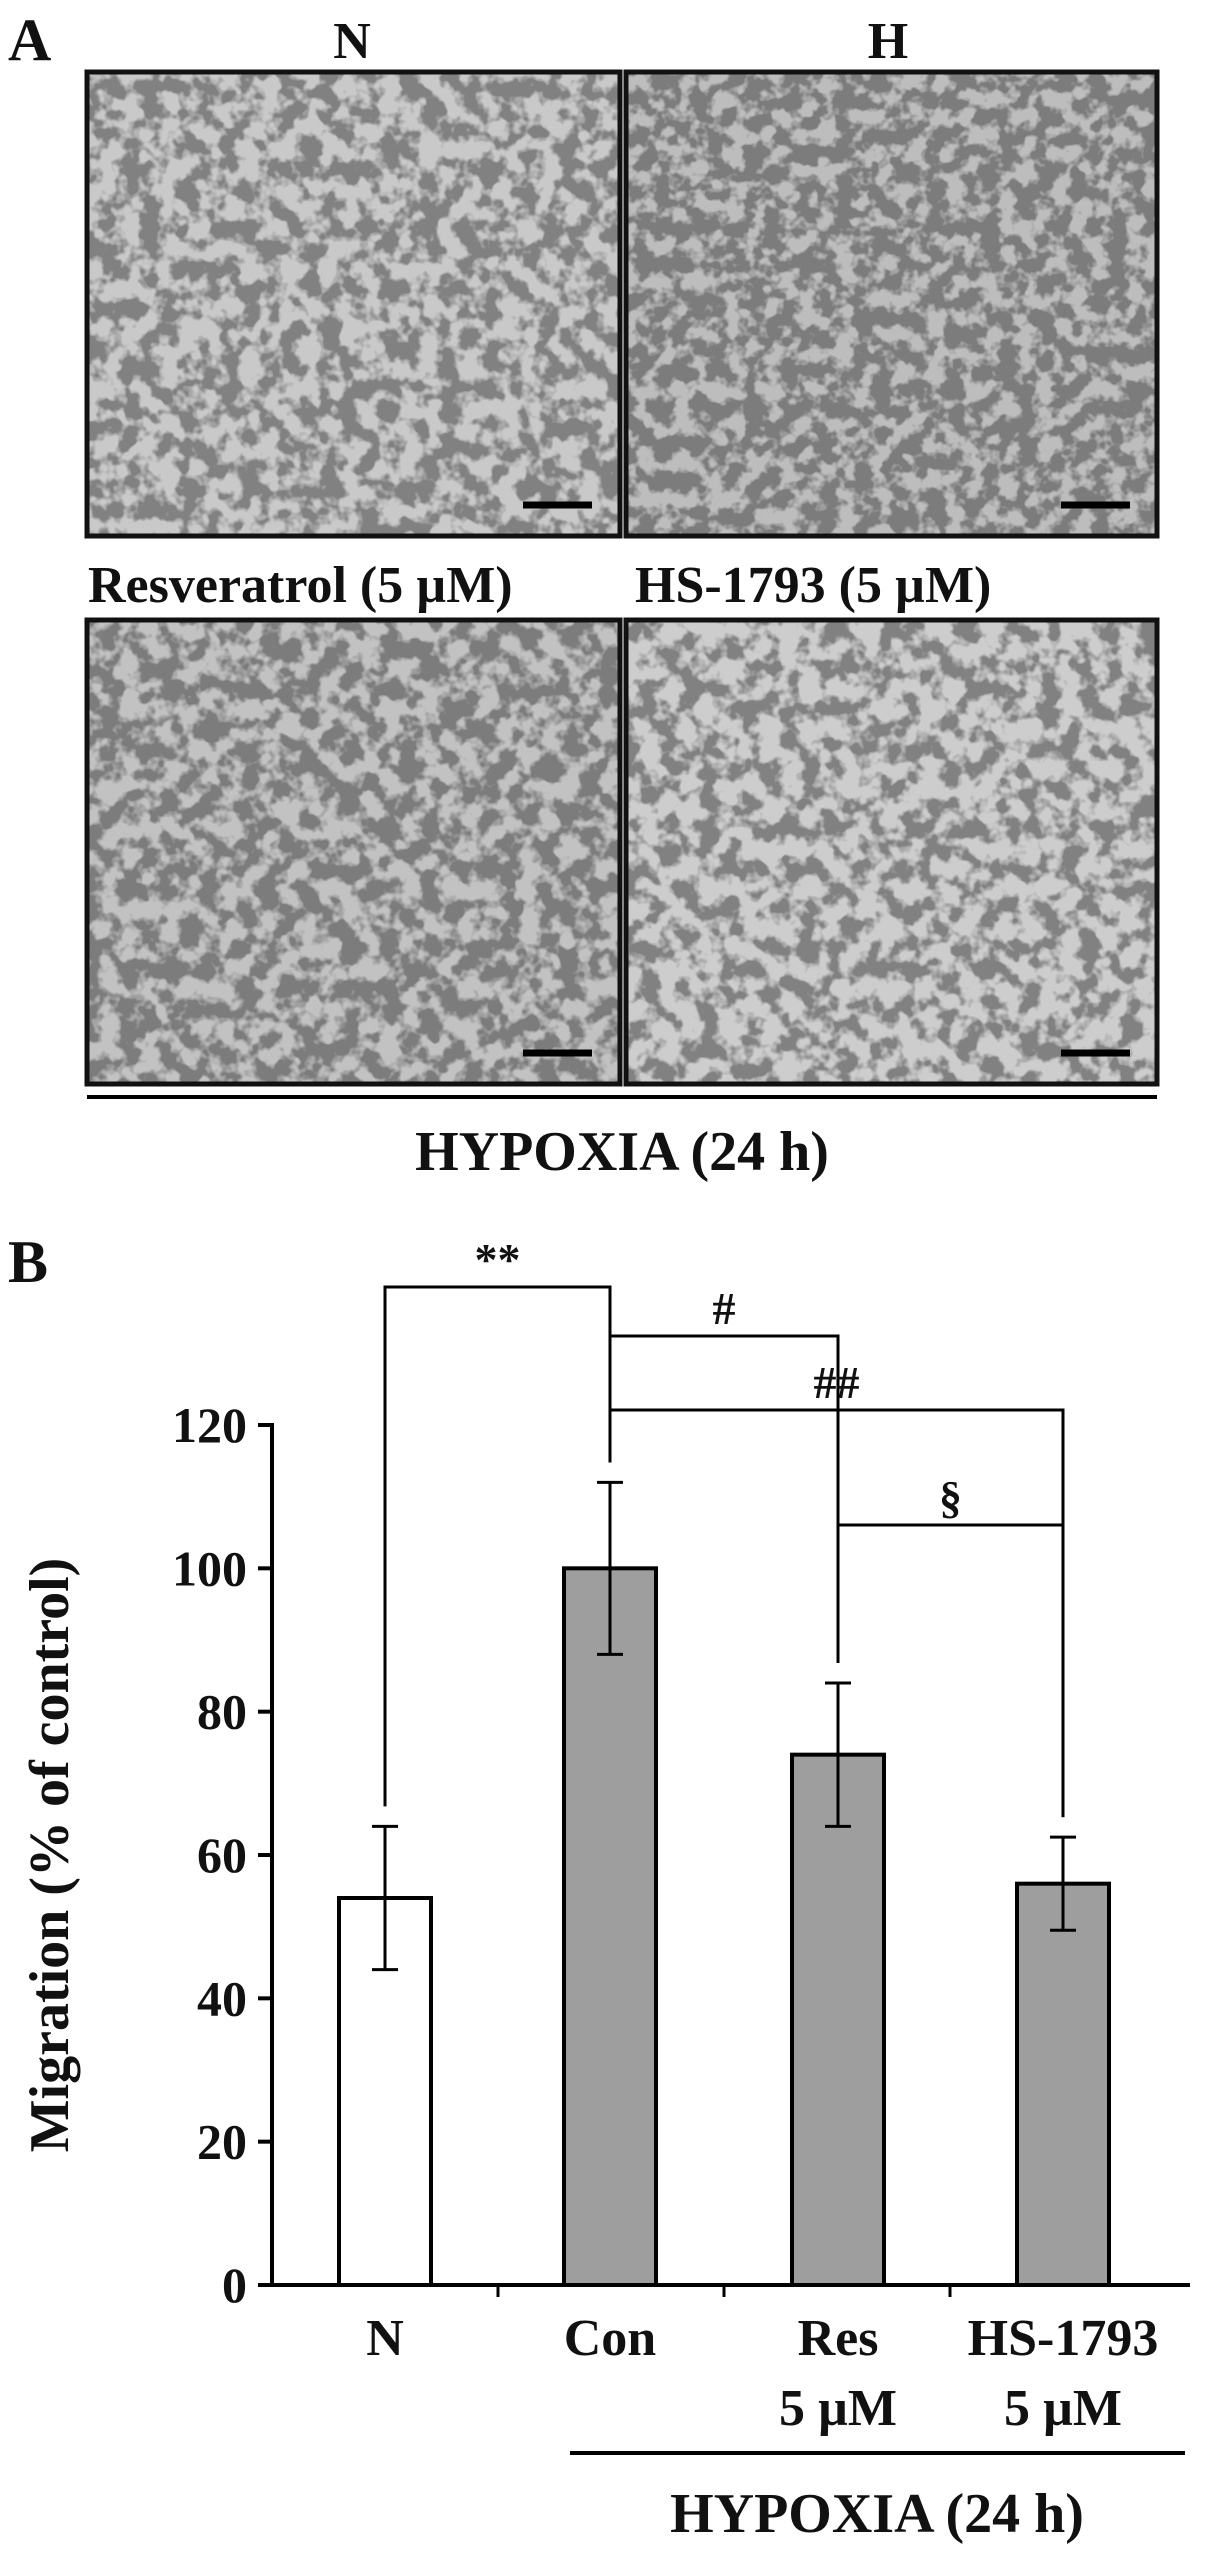  What do you see at coordinates (352, 41) in the screenshot?
I see `col-label-n: N` at bounding box center [352, 41].